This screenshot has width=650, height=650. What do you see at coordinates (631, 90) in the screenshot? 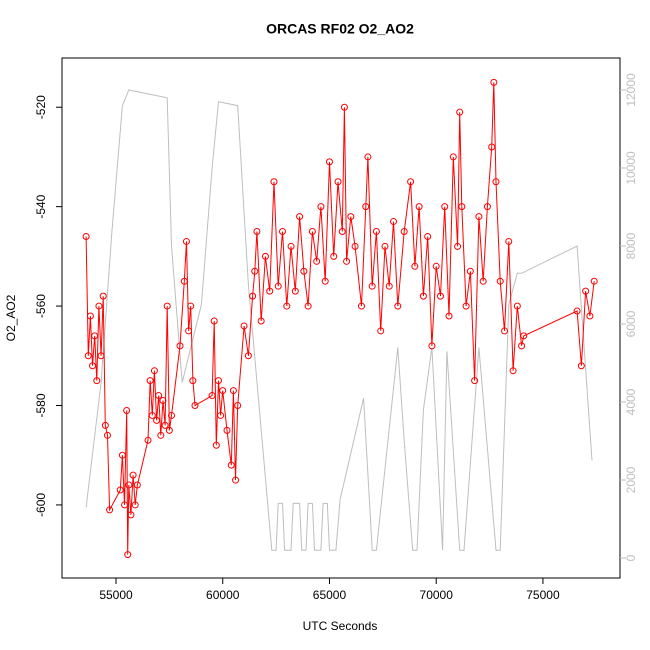
I see `y2-tick-label: 12000` at bounding box center [631, 90].